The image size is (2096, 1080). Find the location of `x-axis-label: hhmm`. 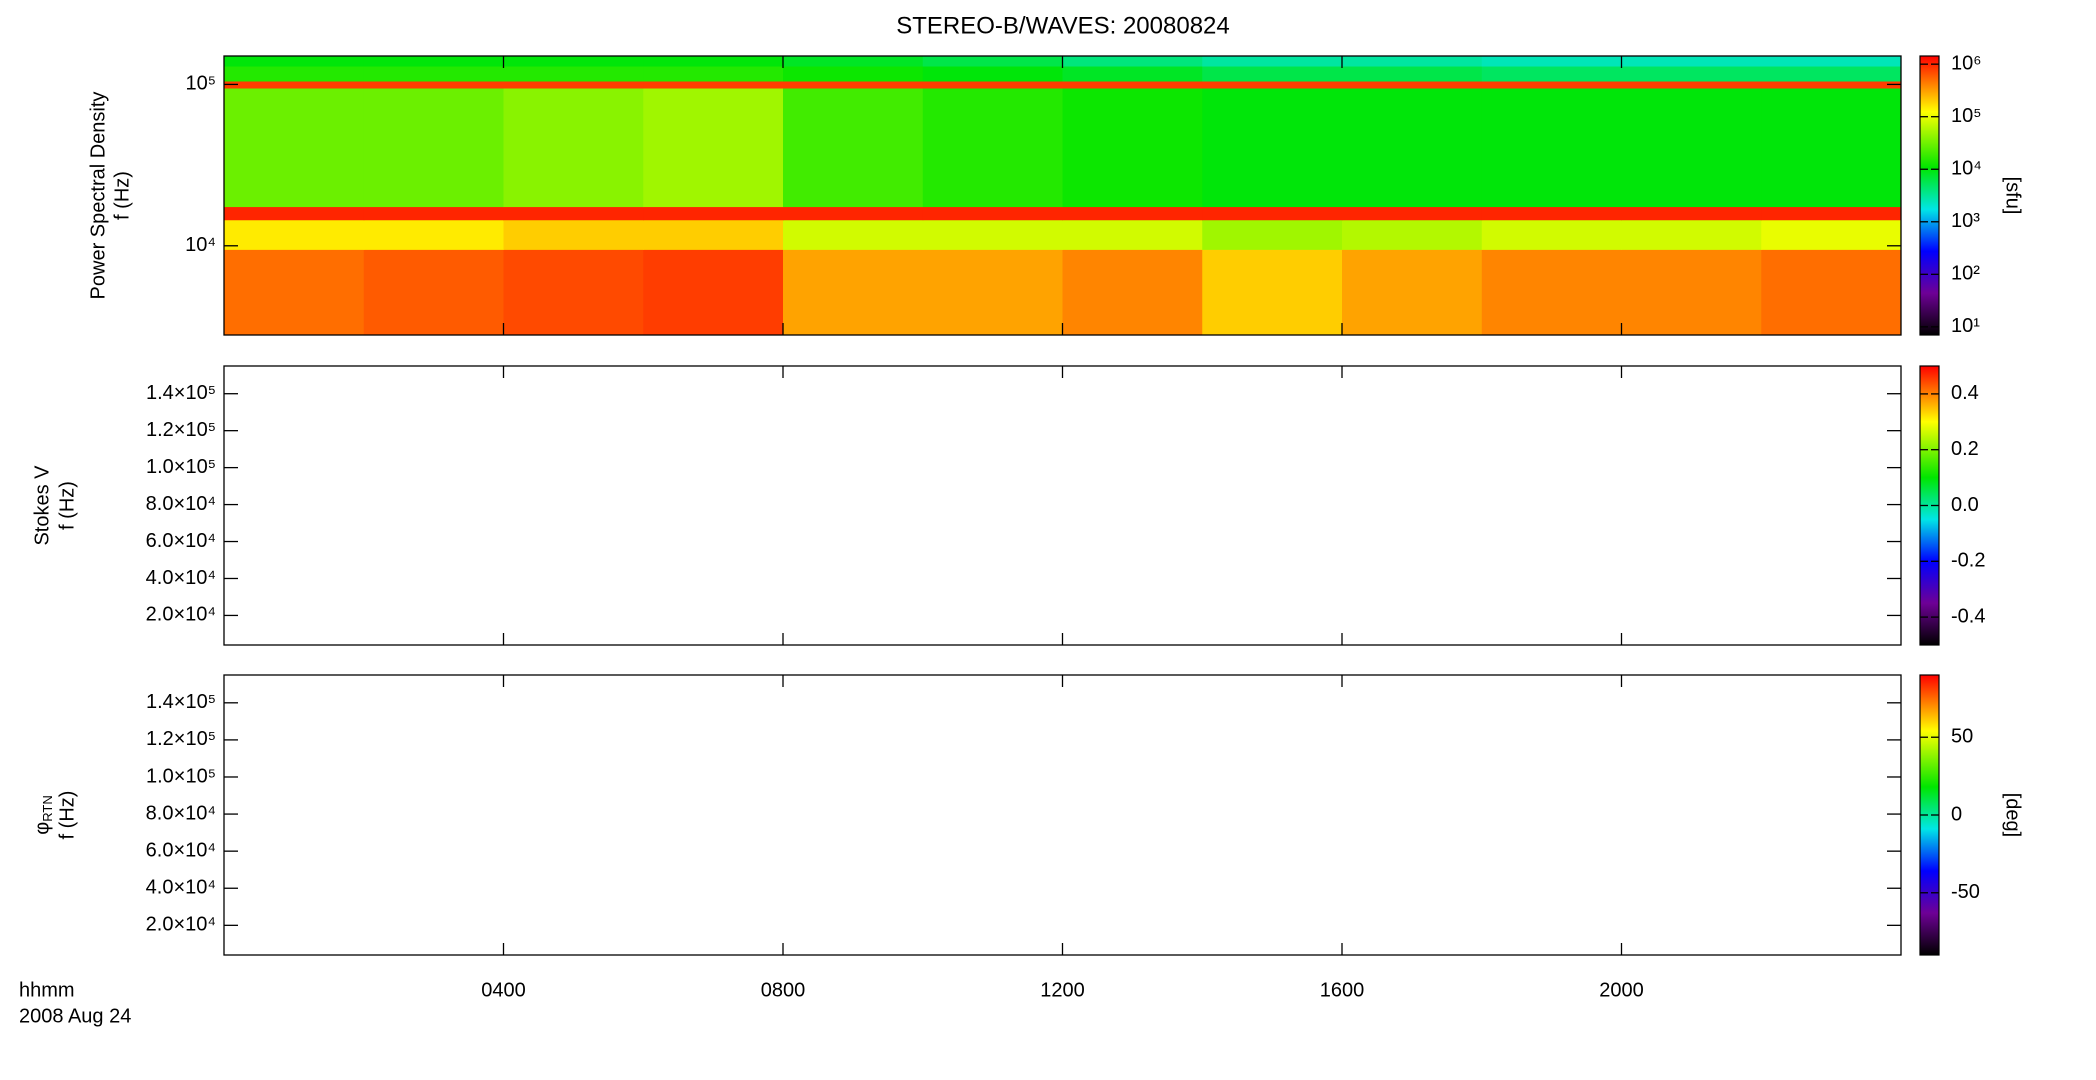

x-axis-label: hhmm is located at coordinates (47, 990).